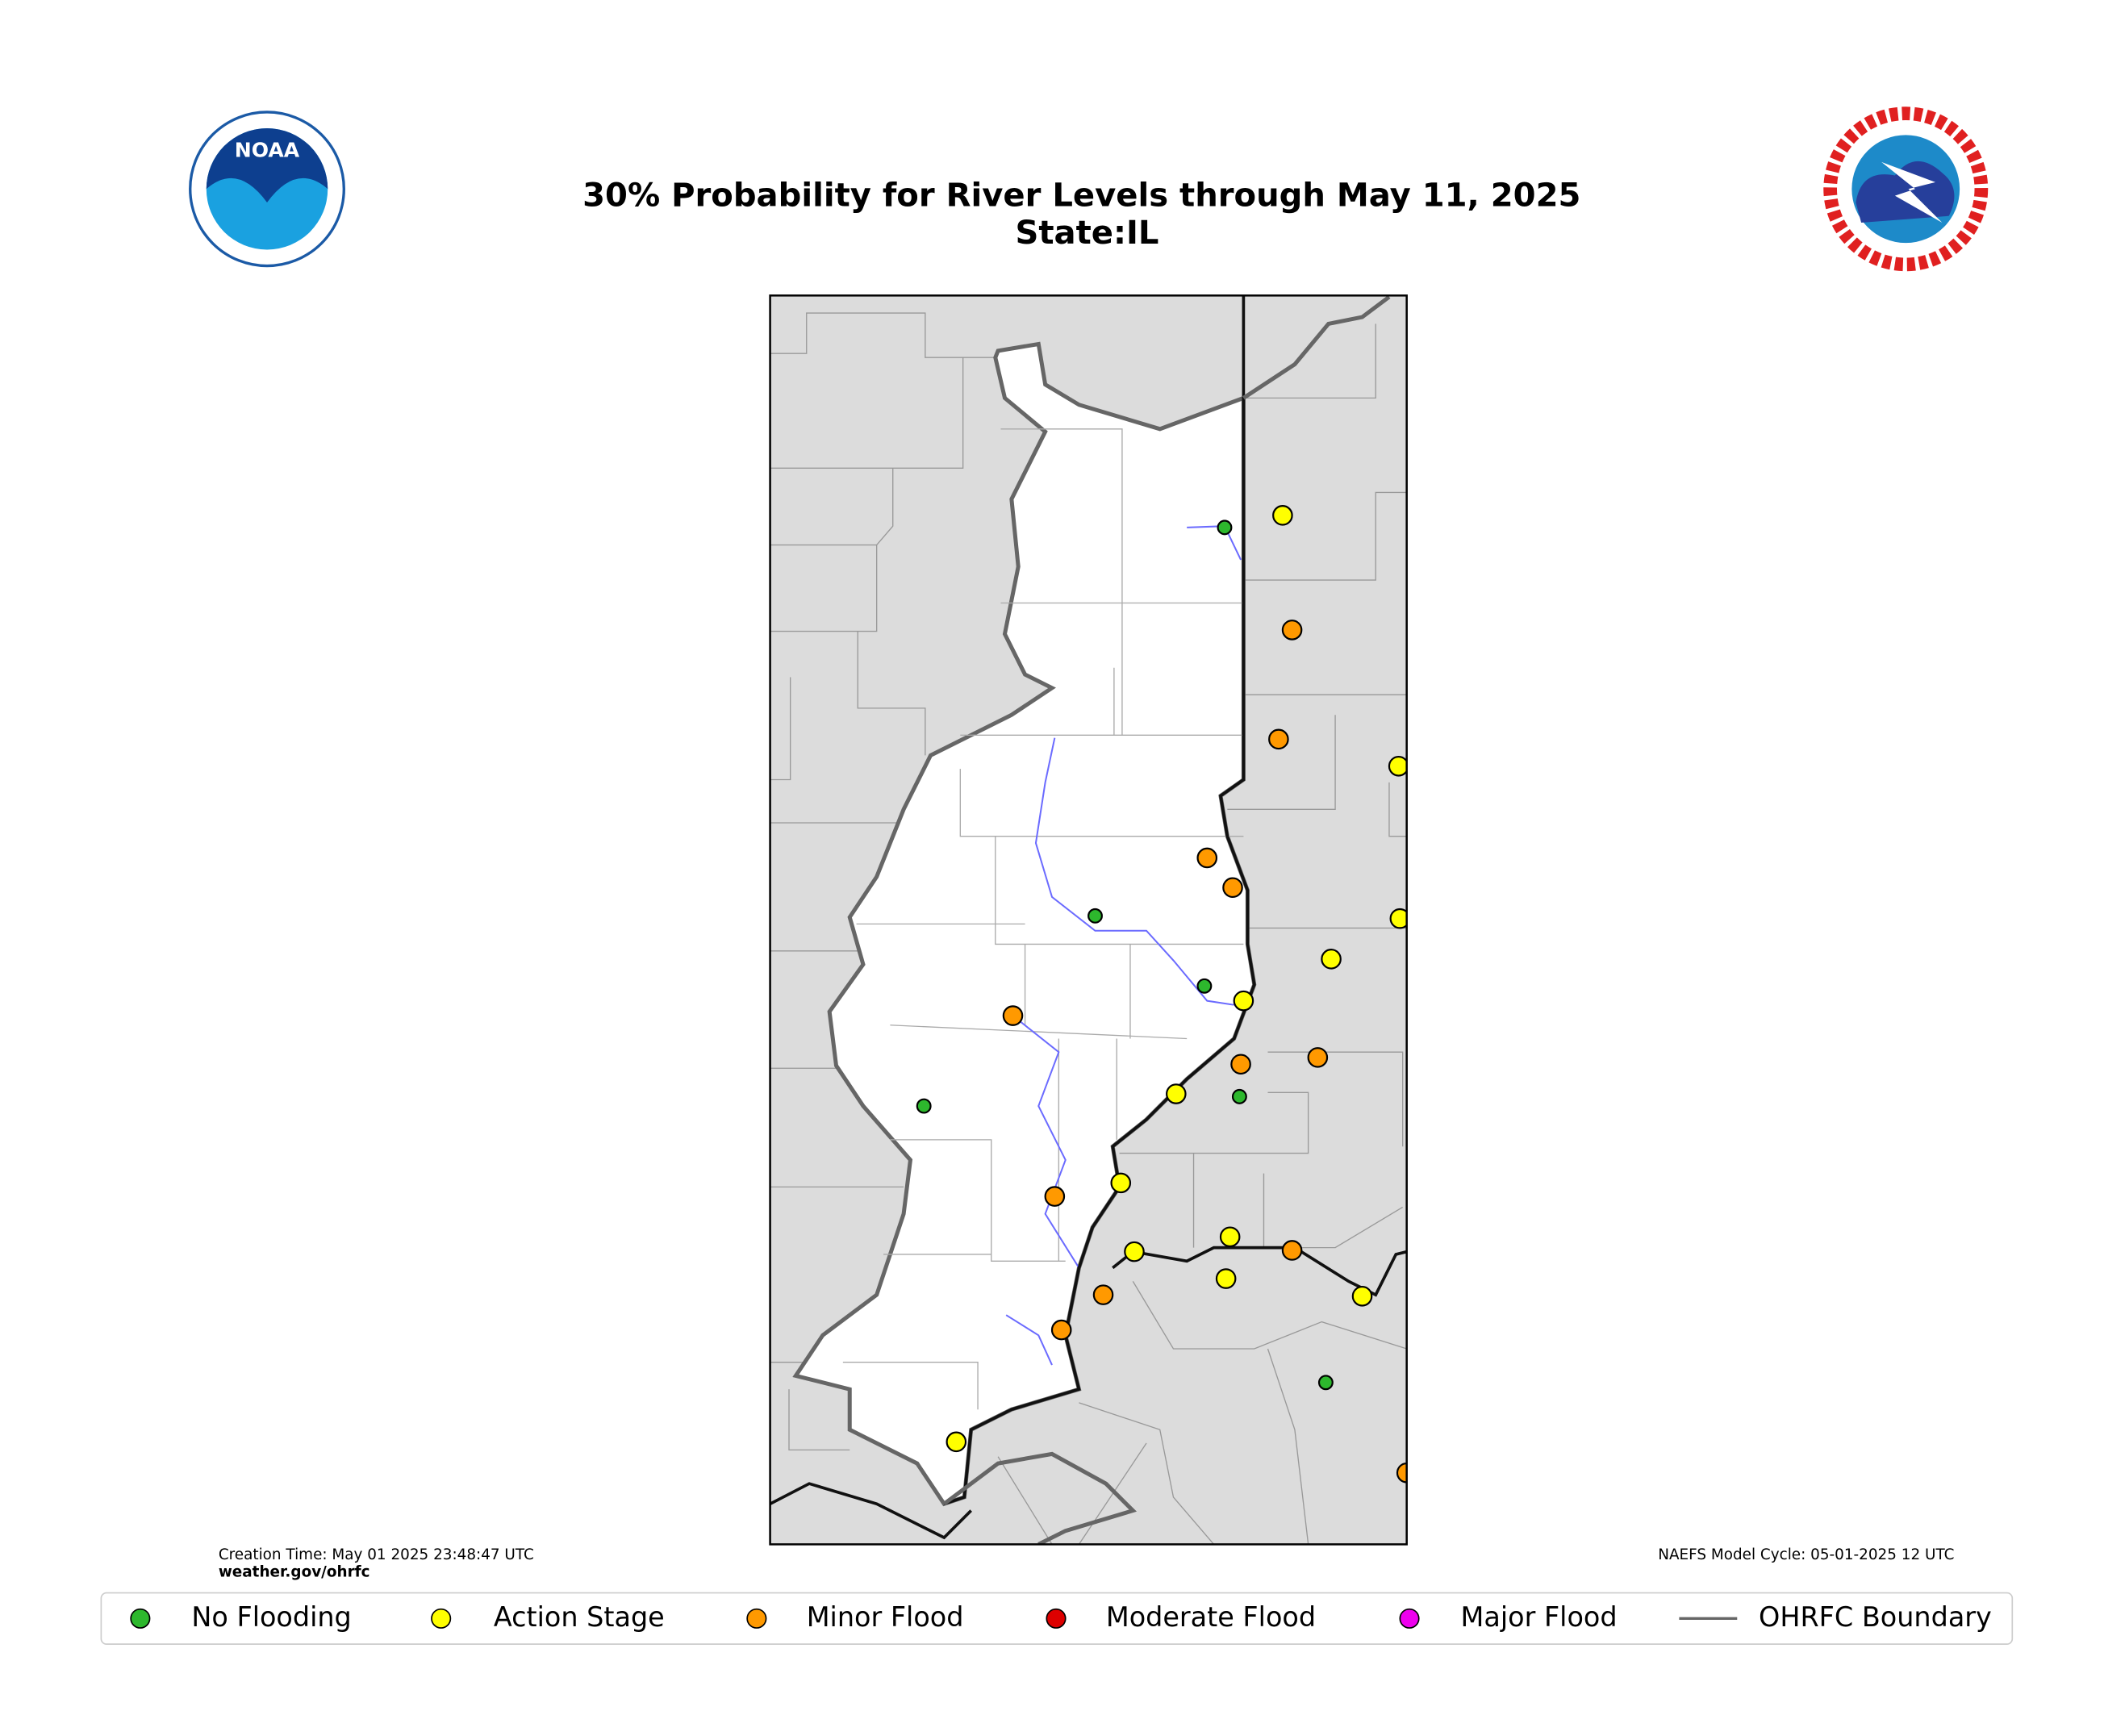 The image size is (2104, 1736). Describe the element at coordinates (1211, 1617) in the screenshot. I see `legend-label: Moderate Flood` at that location.